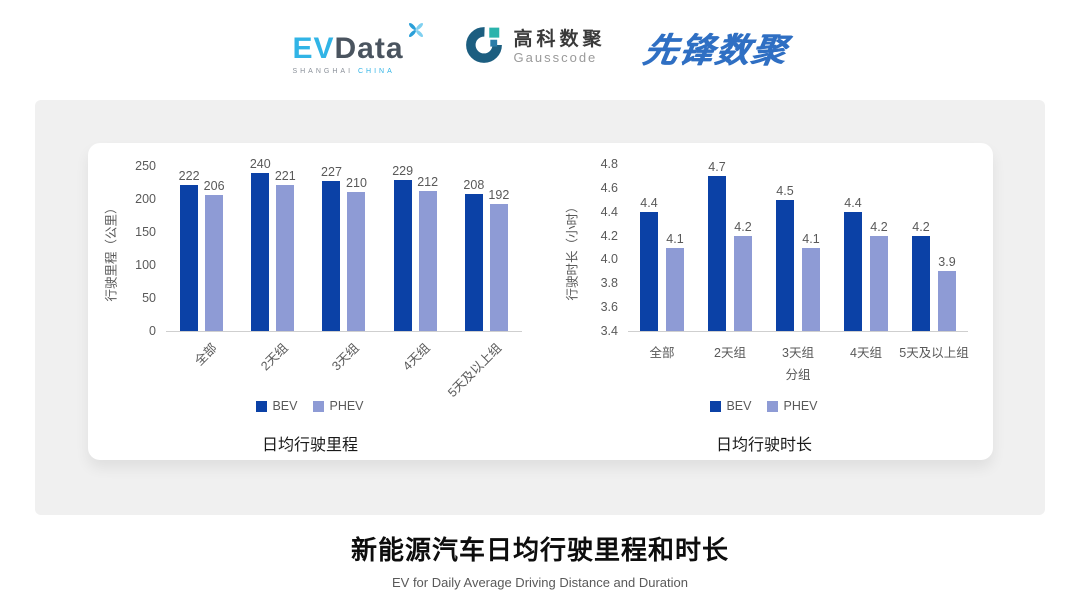 The width and height of the screenshot is (1080, 608). I want to click on bar-group: 240 221, so click(272, 244).